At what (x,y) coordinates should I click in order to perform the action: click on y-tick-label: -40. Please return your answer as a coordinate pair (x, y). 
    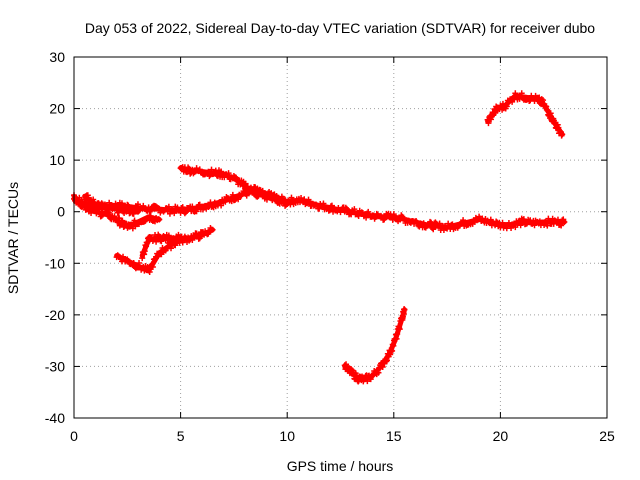
    Looking at the image, I should click on (55, 418).